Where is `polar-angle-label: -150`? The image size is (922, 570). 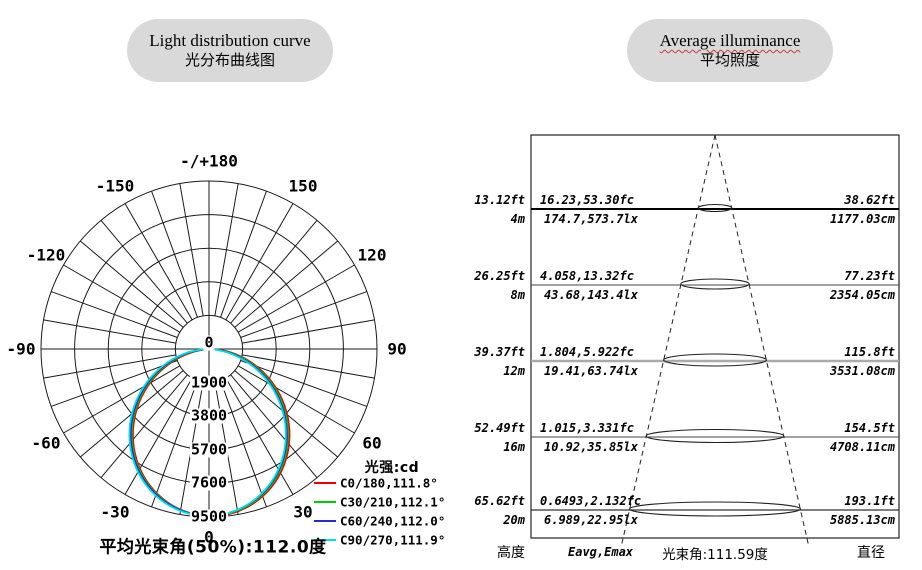
polar-angle-label: -150 is located at coordinates (115, 186).